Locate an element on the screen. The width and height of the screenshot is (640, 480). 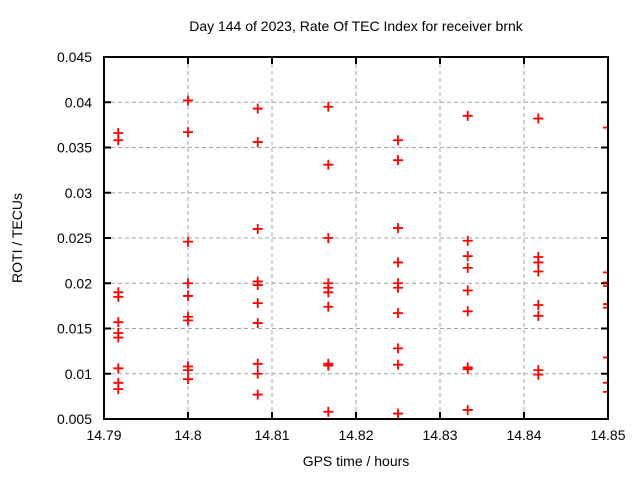
y-tick-label: 0.045 is located at coordinates (74, 57).